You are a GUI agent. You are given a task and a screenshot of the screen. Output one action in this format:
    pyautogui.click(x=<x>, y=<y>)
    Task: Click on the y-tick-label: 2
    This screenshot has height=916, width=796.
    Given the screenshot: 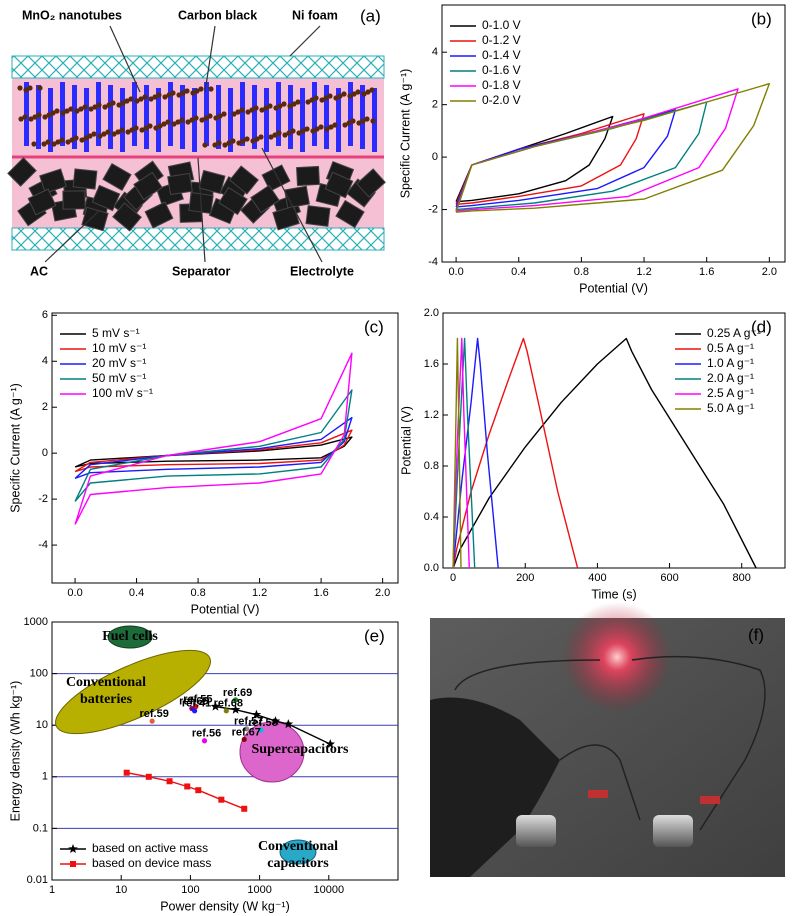 What is the action you would take?
    pyautogui.click(x=45, y=407)
    